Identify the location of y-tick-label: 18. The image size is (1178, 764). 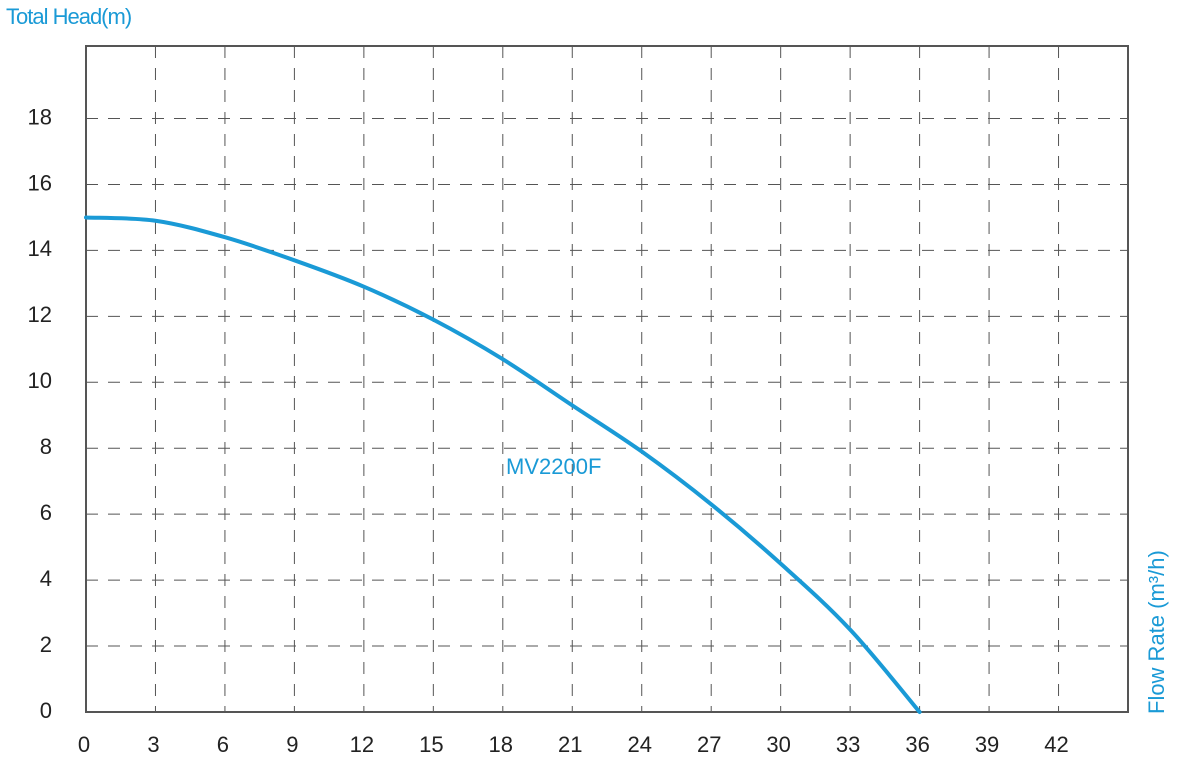
(40, 116).